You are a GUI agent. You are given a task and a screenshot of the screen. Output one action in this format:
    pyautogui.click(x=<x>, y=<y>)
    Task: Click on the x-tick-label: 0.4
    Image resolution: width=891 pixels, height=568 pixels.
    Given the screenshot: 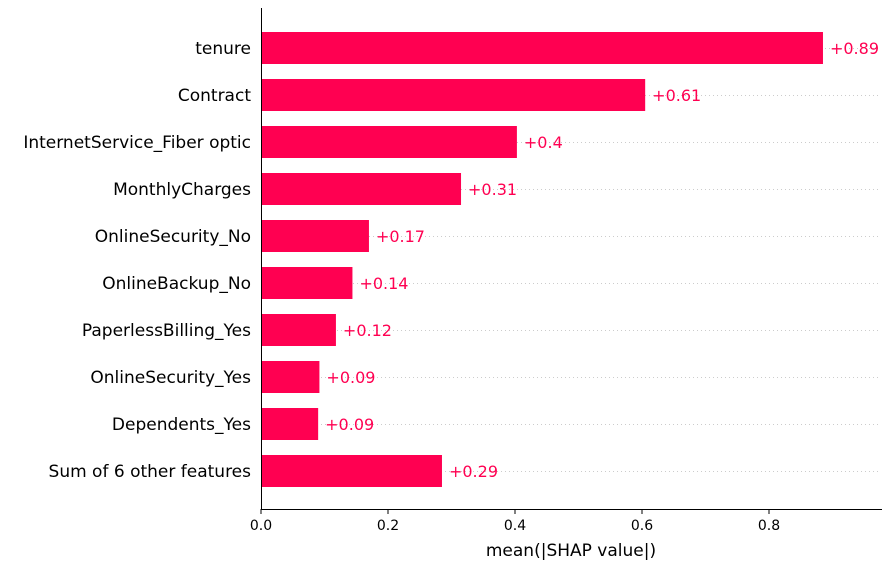 What is the action you would take?
    pyautogui.click(x=515, y=526)
    